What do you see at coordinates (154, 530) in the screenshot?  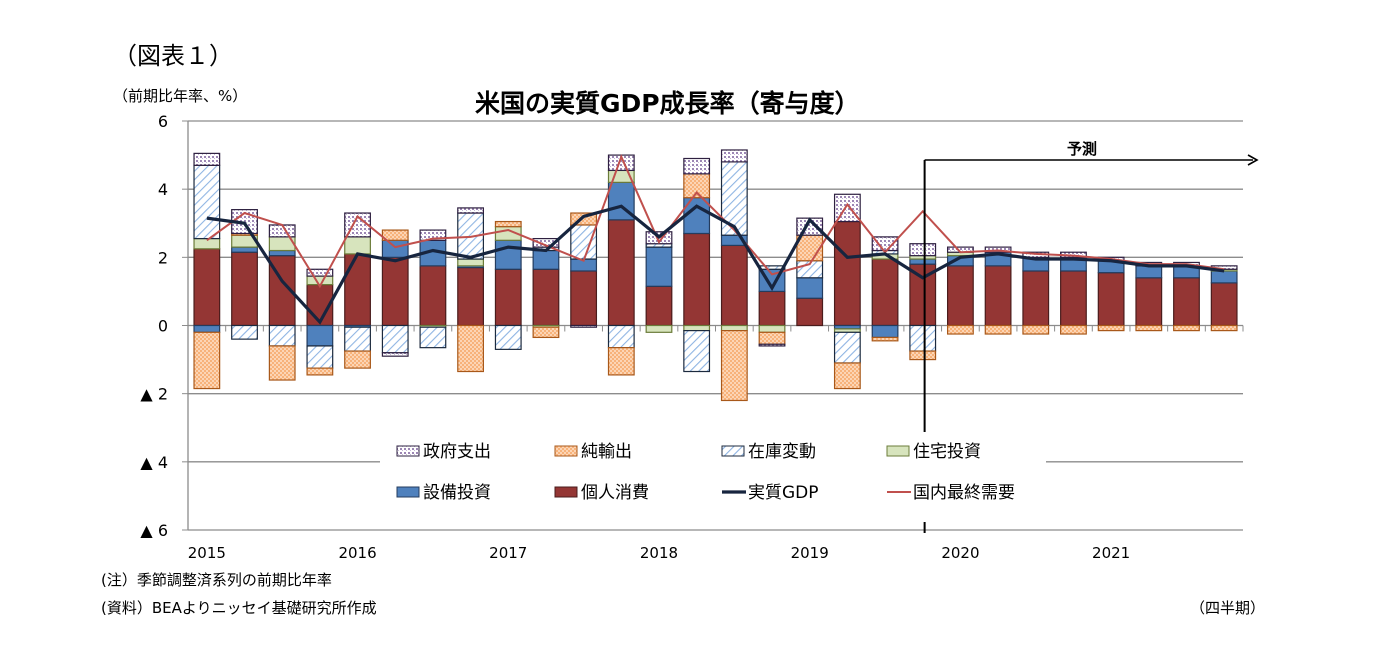 I see `y-tick-label: ▲ 6` at bounding box center [154, 530].